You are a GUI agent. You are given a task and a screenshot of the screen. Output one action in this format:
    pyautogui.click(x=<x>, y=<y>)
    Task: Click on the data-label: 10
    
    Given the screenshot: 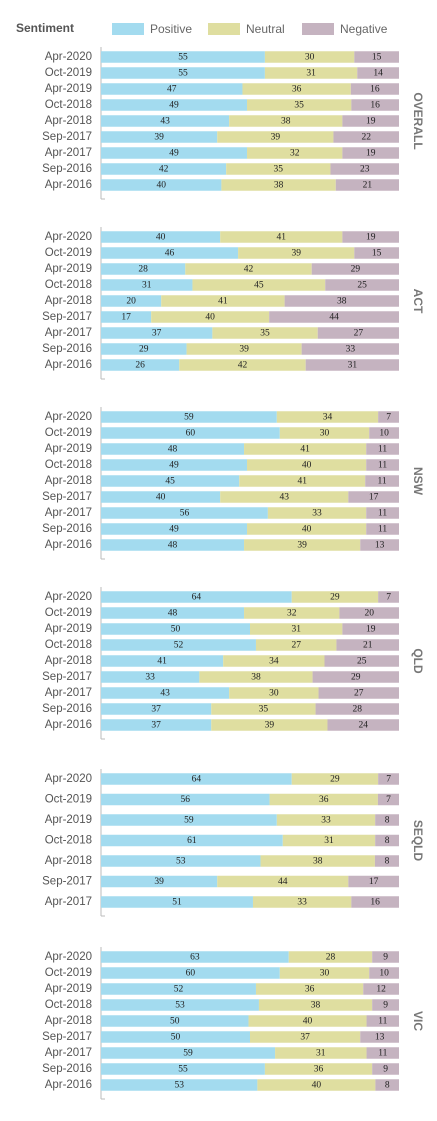 What is the action you would take?
    pyautogui.click(x=384, y=974)
    